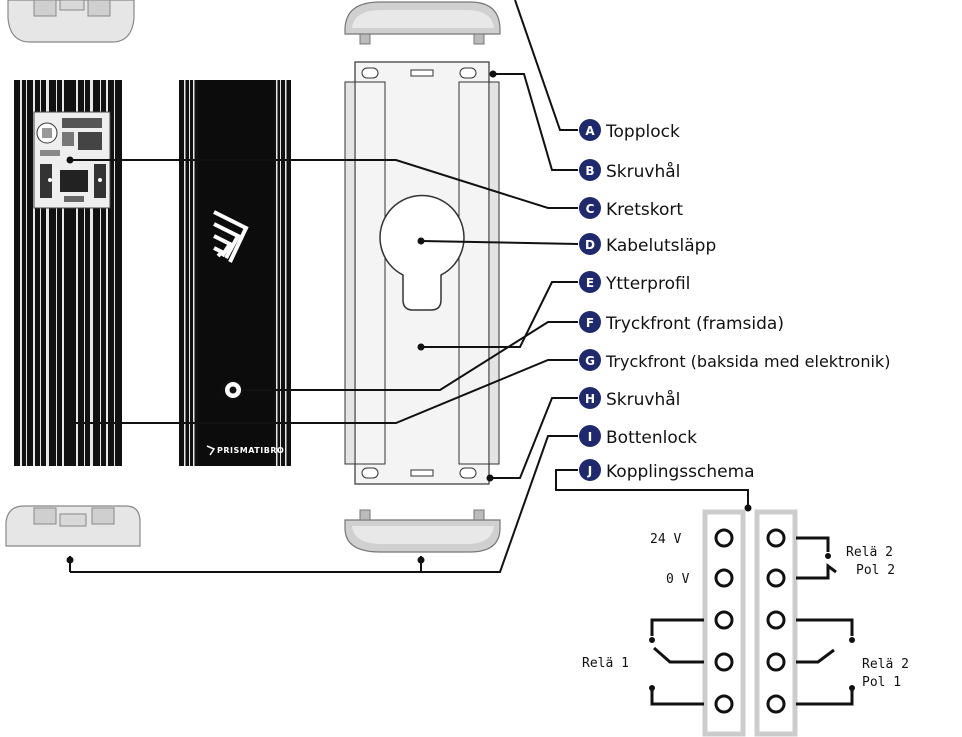 The height and width of the screenshot is (737, 962). Describe the element at coordinates (590, 437) in the screenshot. I see `badge-letter: I` at that location.